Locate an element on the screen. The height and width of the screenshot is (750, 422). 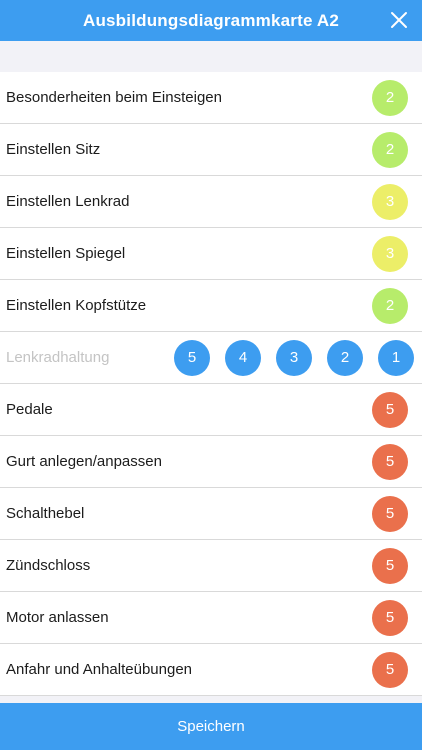
item-label: Einstellen Kopfstütze is located at coordinates (76, 305).